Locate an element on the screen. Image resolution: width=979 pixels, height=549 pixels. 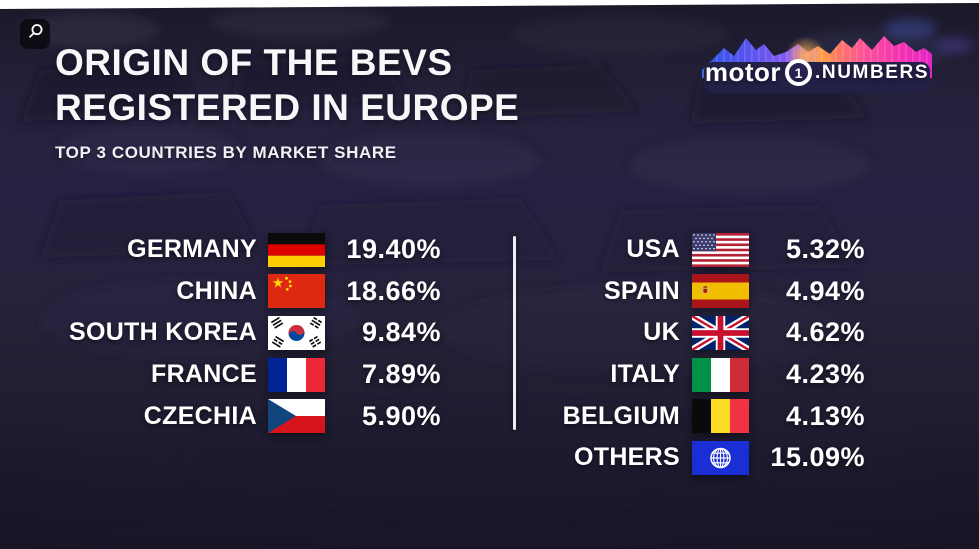
logo-text: motor 1 .NUMBERS is located at coordinates (817, 72).